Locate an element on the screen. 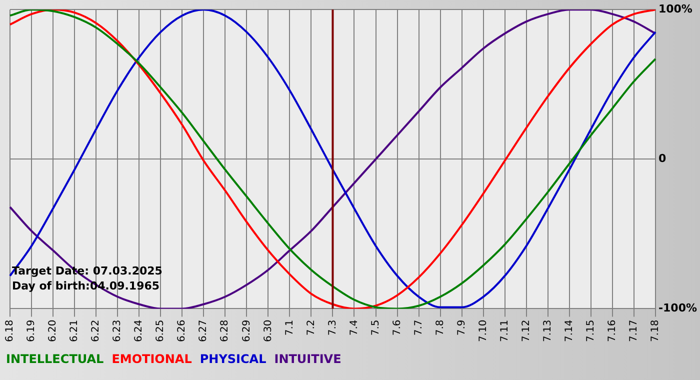  text: INTUITIVE is located at coordinates (308, 359).